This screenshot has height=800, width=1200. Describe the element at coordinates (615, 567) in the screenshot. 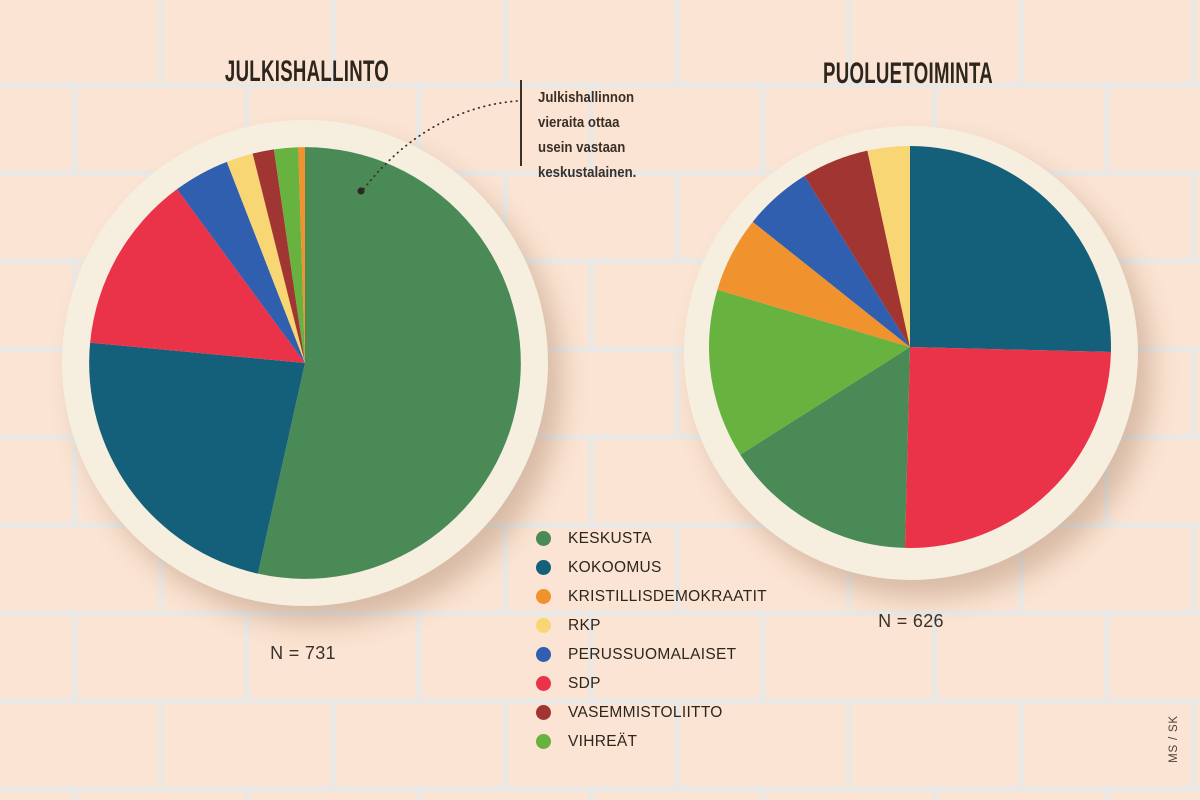

I see `legend-label: KOKOOMUS` at that location.